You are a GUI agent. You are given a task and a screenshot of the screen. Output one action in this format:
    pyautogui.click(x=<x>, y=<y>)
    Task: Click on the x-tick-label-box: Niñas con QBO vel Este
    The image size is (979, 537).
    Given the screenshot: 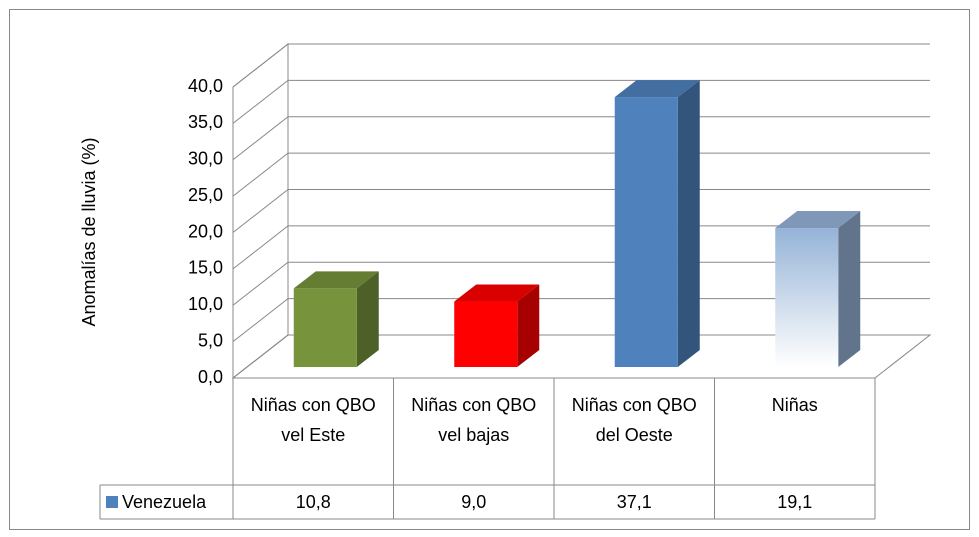 What is the action you would take?
    pyautogui.click(x=313, y=420)
    